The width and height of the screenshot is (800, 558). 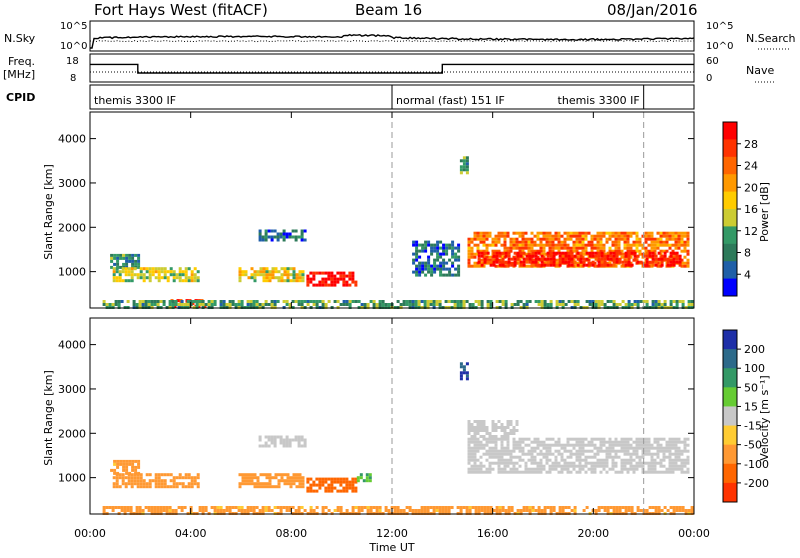 I want to click on y-tick-label: 1000, so click(x=72, y=272).